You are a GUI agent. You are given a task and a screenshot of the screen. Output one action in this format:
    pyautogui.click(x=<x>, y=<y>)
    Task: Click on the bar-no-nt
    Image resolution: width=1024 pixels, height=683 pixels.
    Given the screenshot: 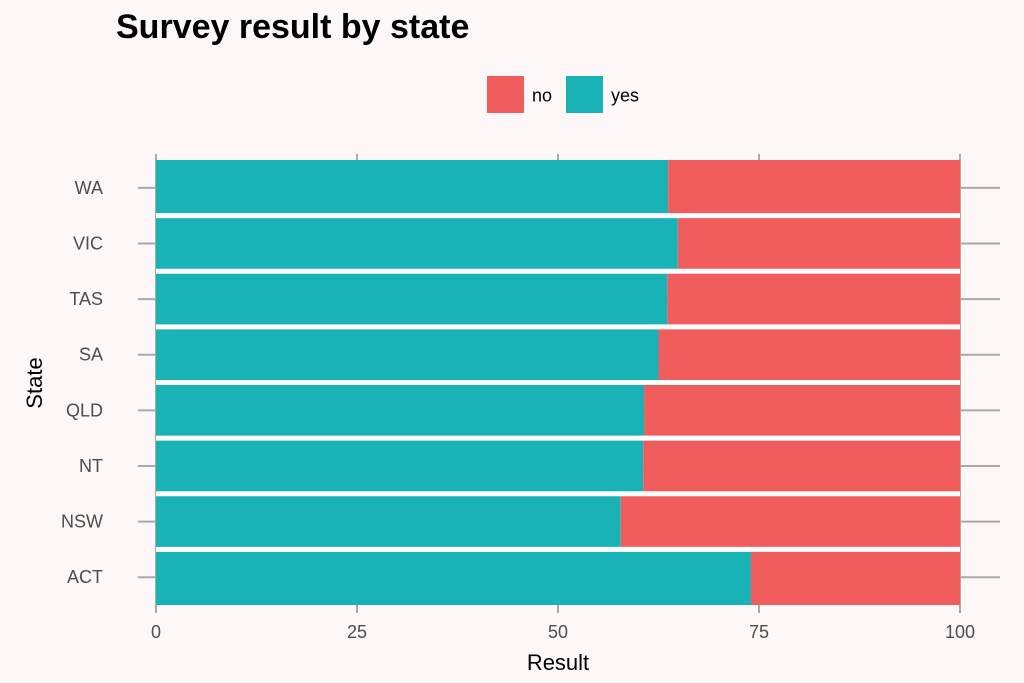 What is the action you would take?
    pyautogui.click(x=801, y=466)
    